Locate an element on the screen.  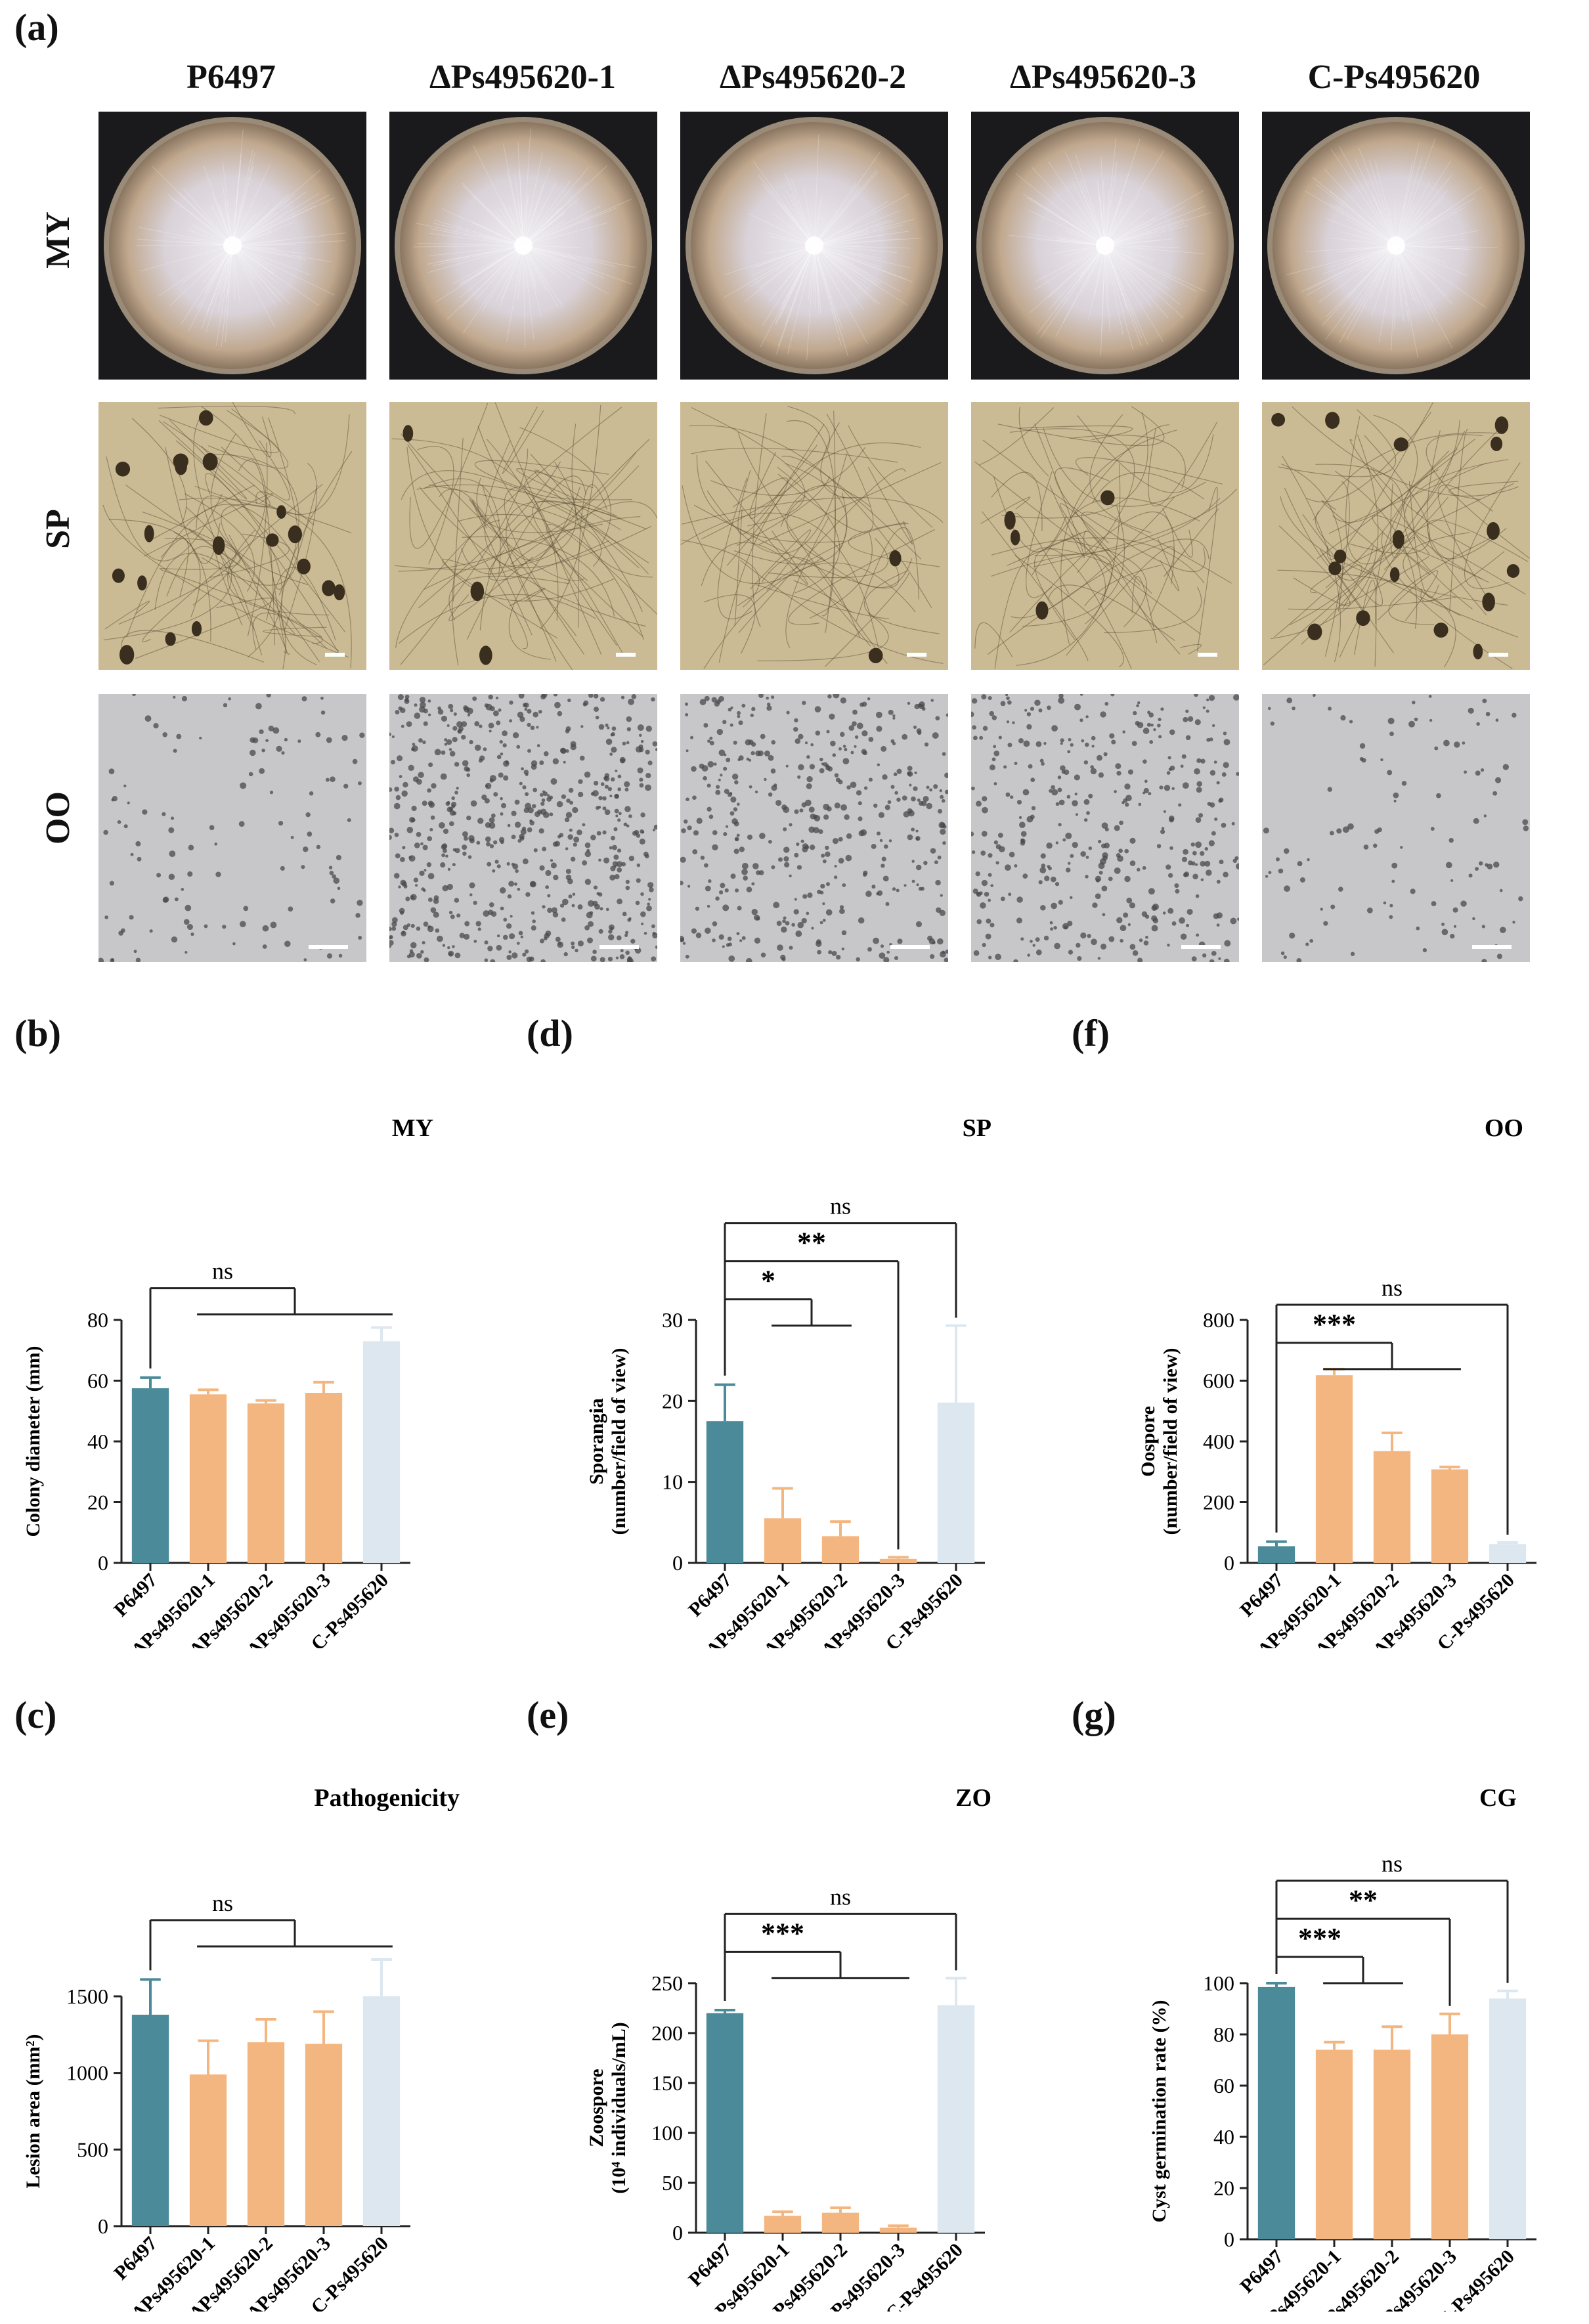
panel-letter-f: (f) is located at coordinates (1091, 1033).